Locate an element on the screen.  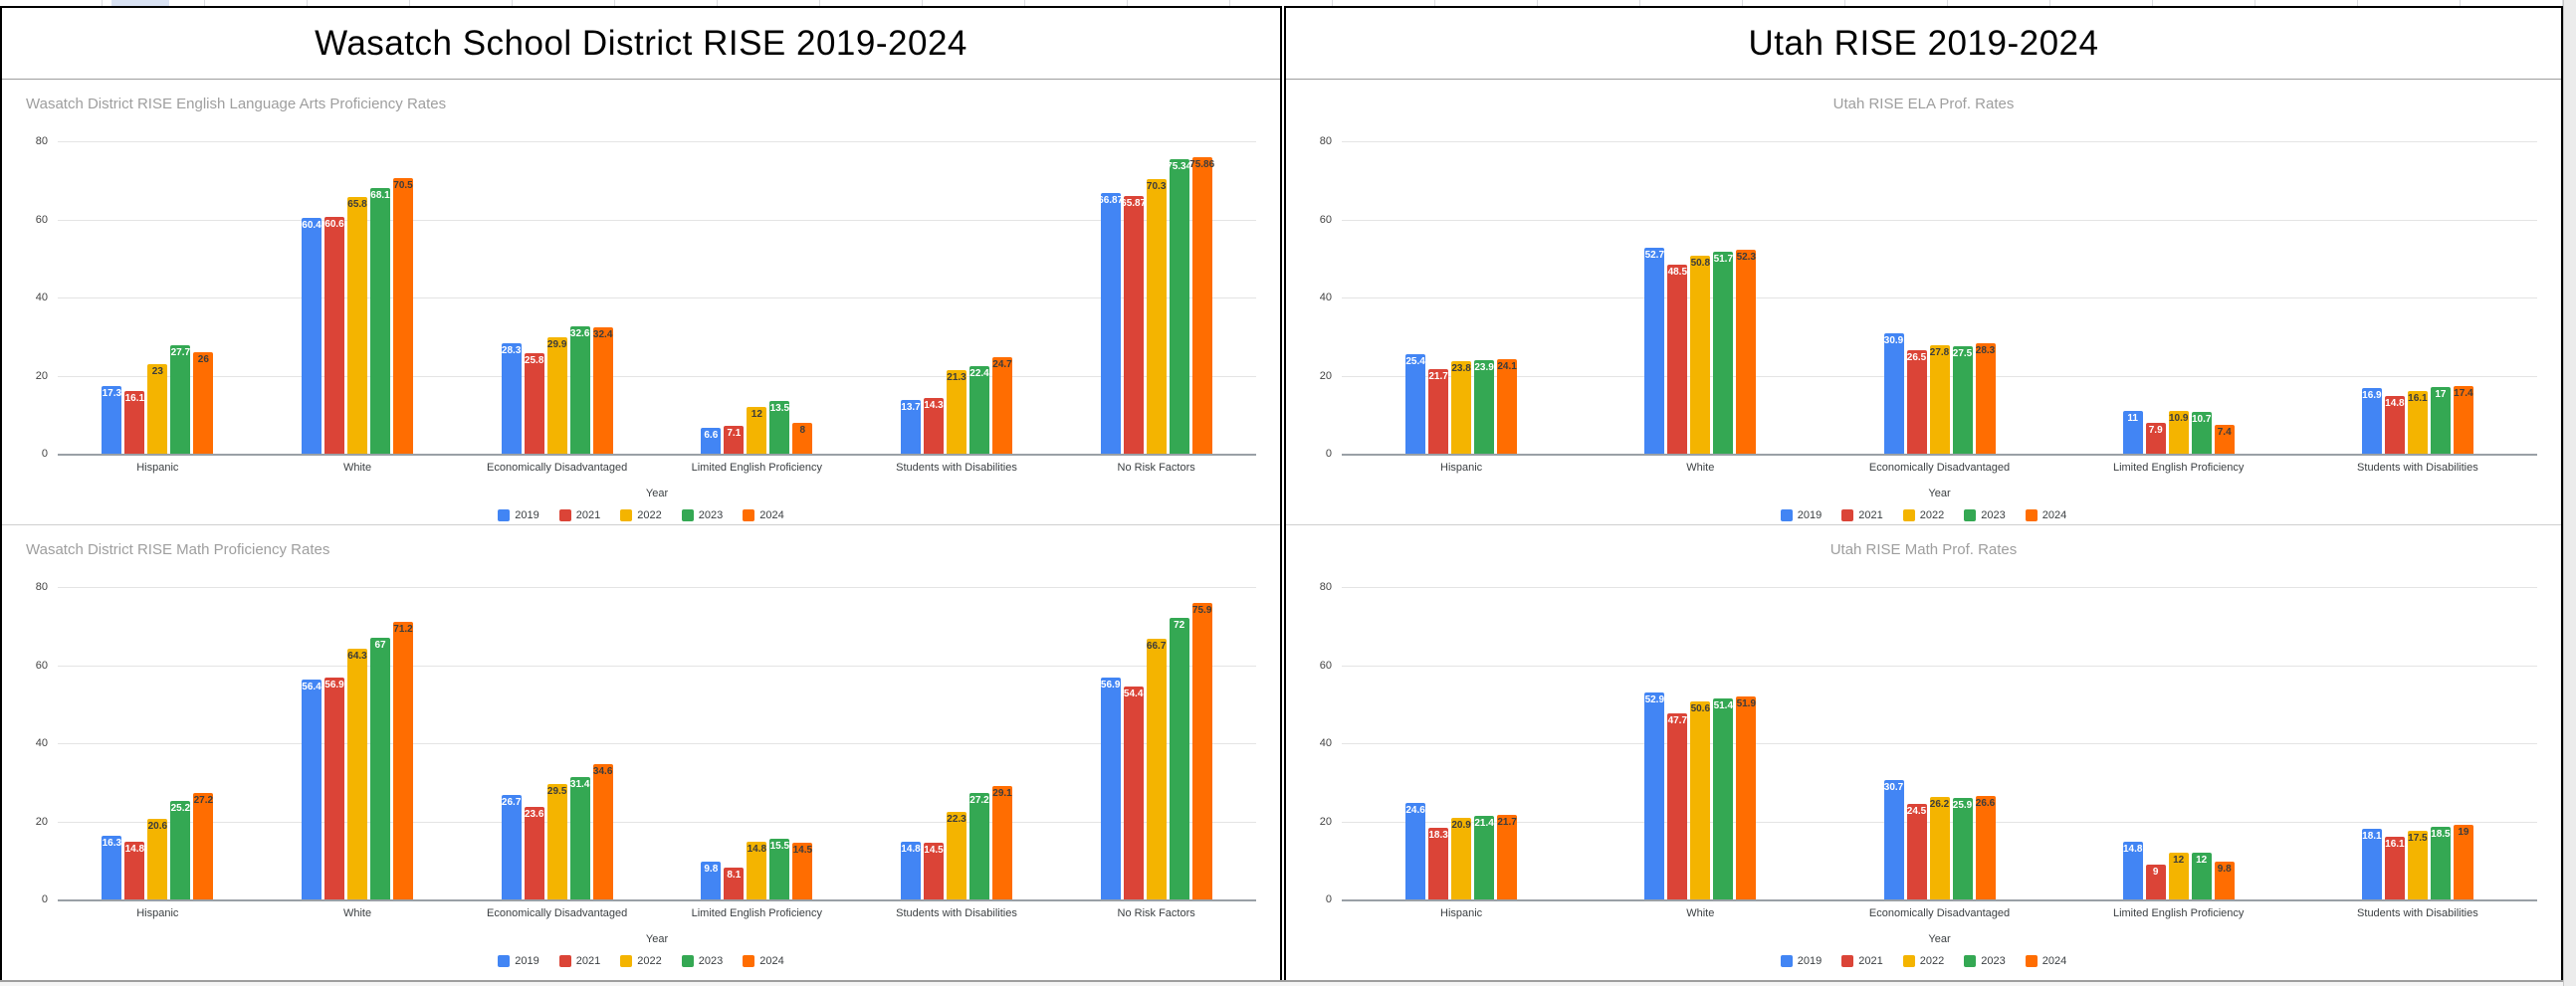
scrollbar-gutter is located at coordinates (2569, 493).